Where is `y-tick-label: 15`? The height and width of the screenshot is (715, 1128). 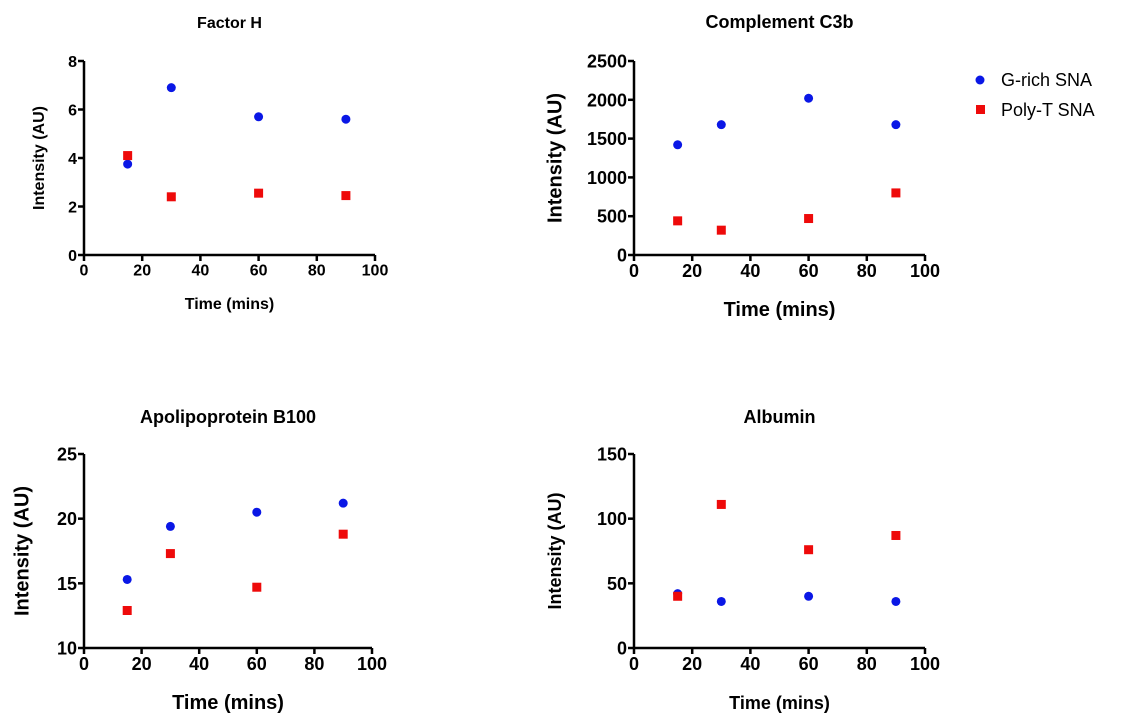
y-tick-label: 15 is located at coordinates (67, 584).